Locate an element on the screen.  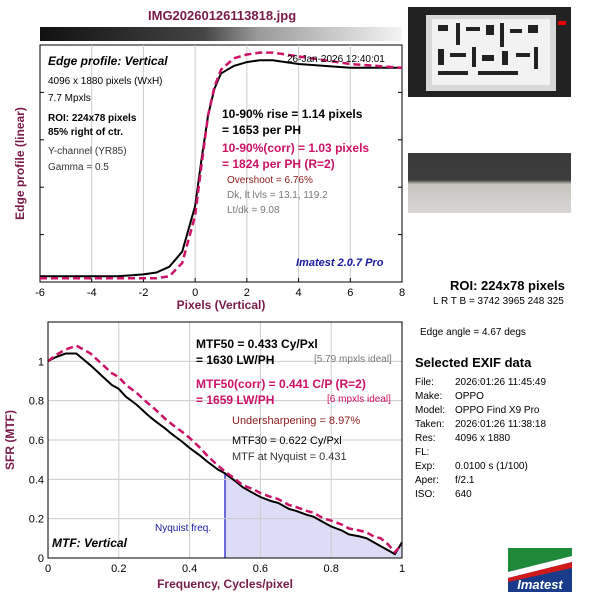
edge-angle: Edge angle = 4.67 degs is located at coordinates (473, 332).